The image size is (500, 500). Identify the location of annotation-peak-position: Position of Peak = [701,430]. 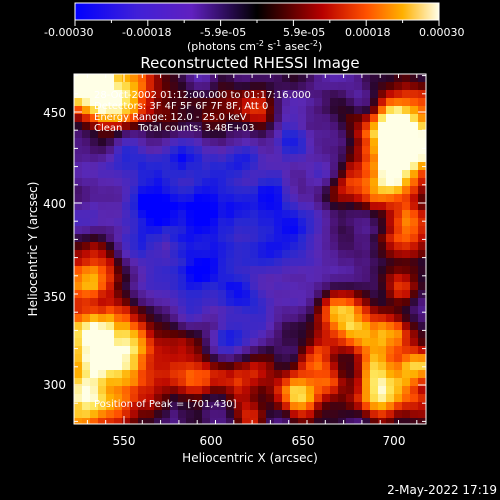
(165, 404).